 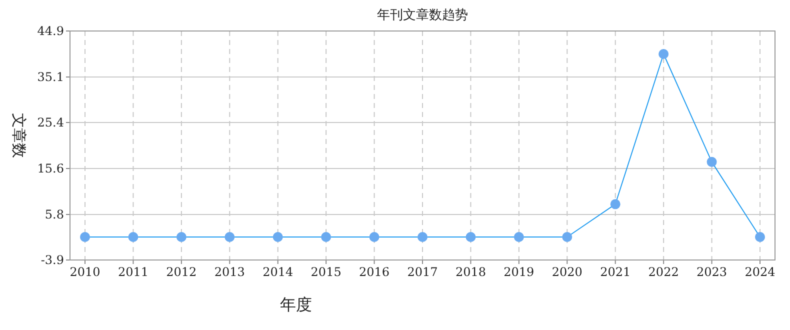 What do you see at coordinates (374, 272) in the screenshot?
I see `x-tick-label: 2016` at bounding box center [374, 272].